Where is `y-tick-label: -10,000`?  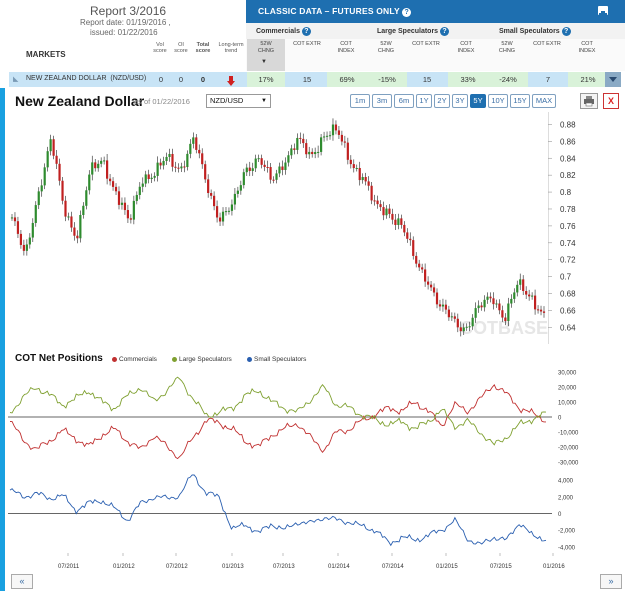
y-tick-label: -10,000 is located at coordinates (568, 434).